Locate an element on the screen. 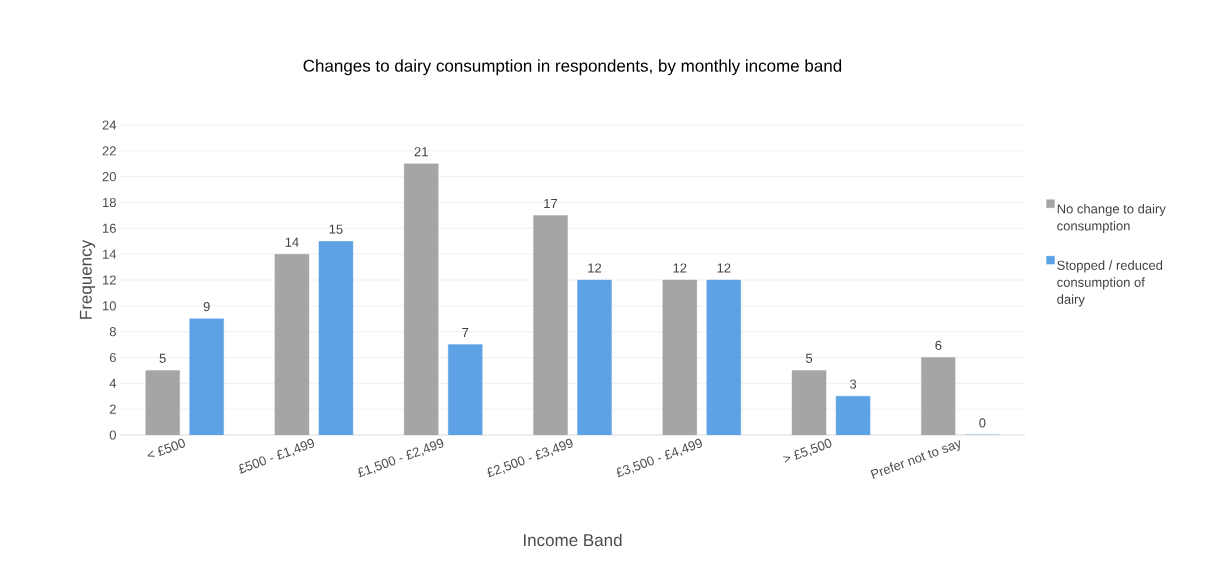 This screenshot has height=579, width=1224. legend-label: No change to dairy consumption is located at coordinates (1111, 218).